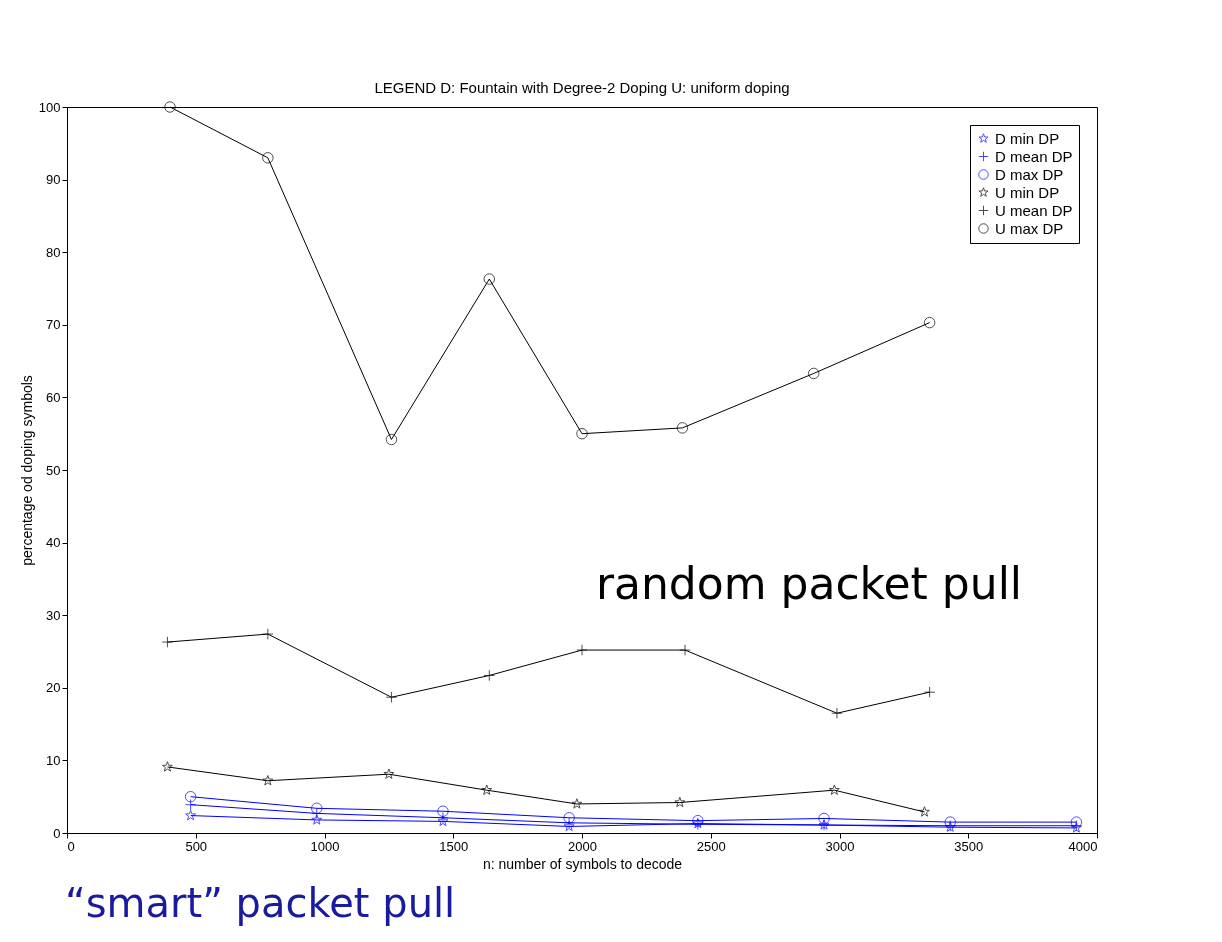  I want to click on legend-label: U max DP, so click(1029, 228).